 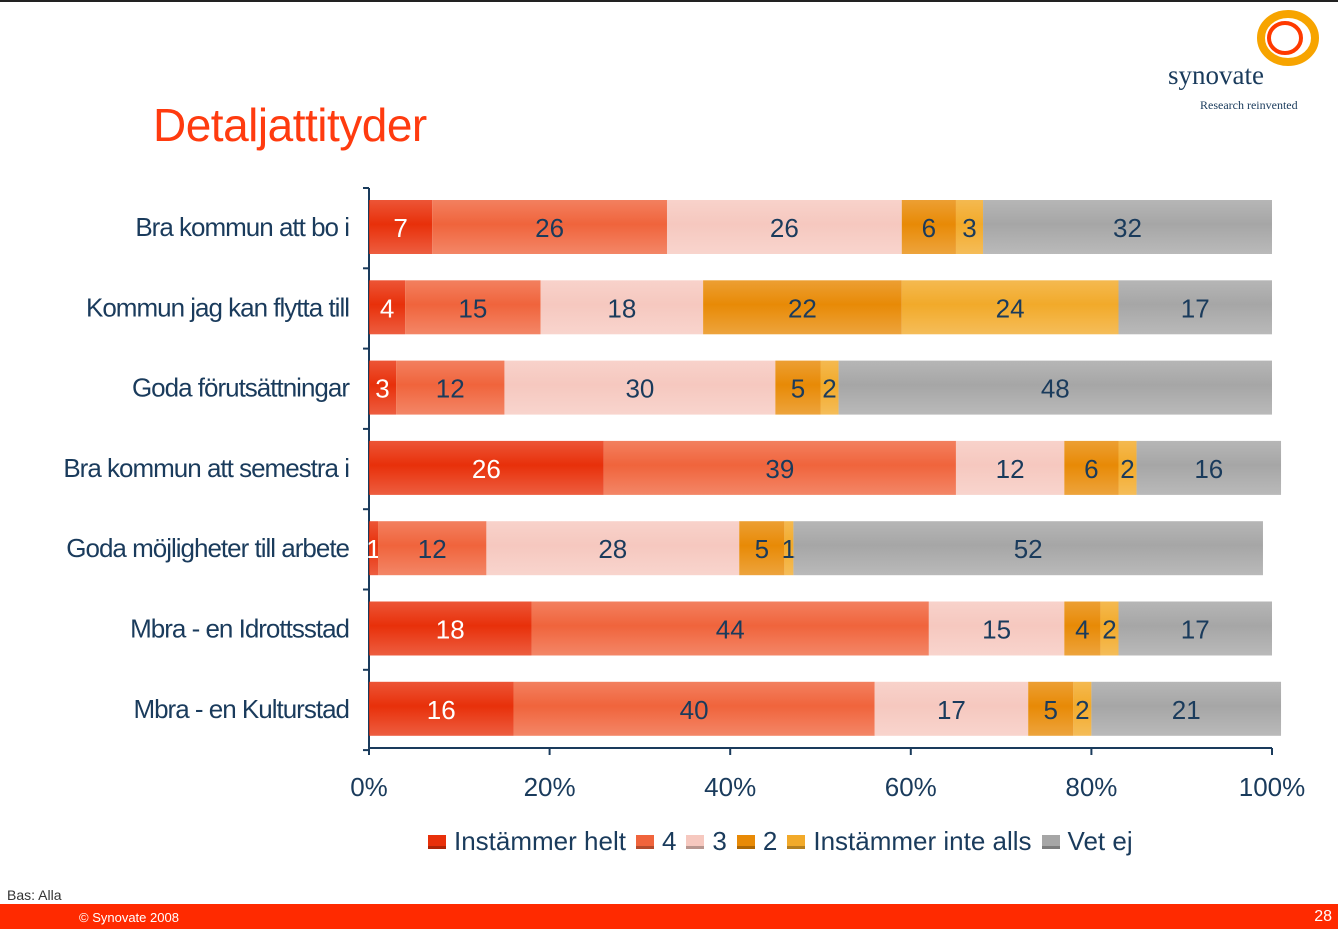 What do you see at coordinates (656, 841) in the screenshot?
I see `legend-item: 4` at bounding box center [656, 841].